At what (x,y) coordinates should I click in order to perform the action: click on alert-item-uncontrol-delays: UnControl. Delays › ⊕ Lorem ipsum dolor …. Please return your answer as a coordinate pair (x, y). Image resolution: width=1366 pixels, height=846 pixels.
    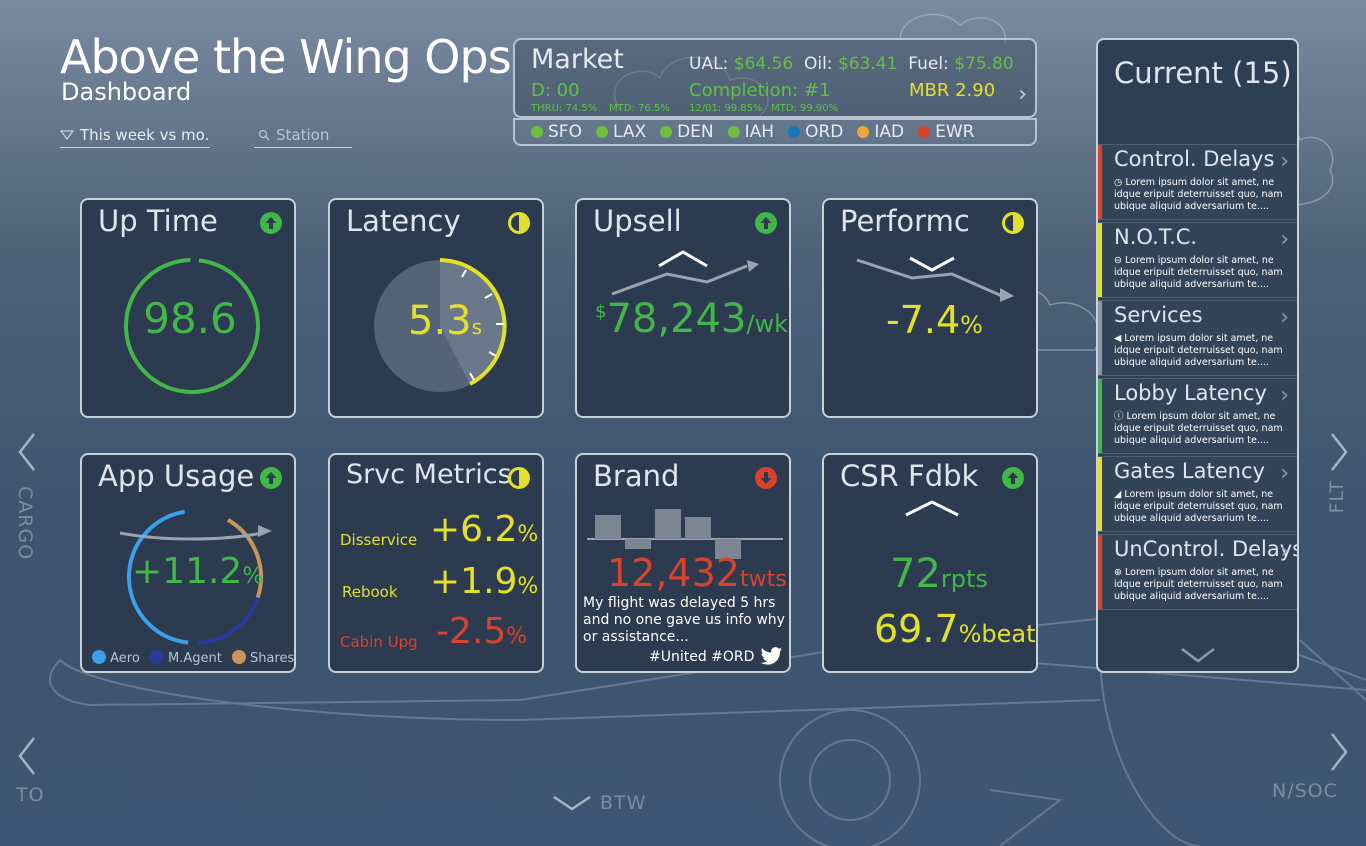
    Looking at the image, I should click on (1197, 572).